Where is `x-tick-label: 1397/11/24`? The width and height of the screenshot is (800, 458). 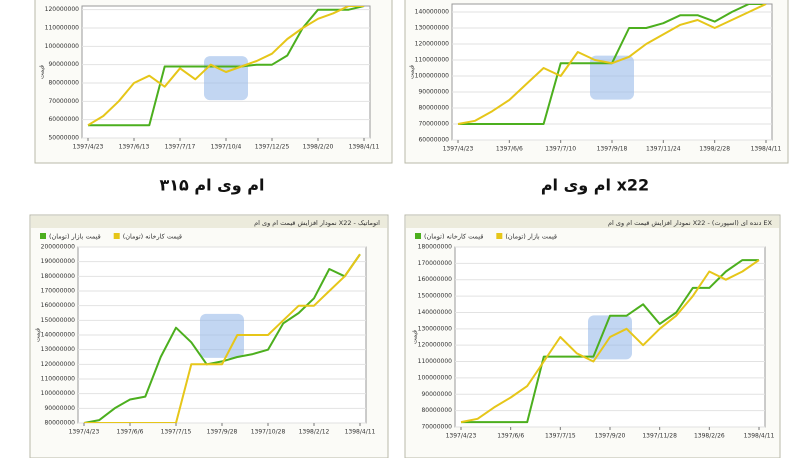
x-tick-label: 1397/11/24 is located at coordinates (663, 149).